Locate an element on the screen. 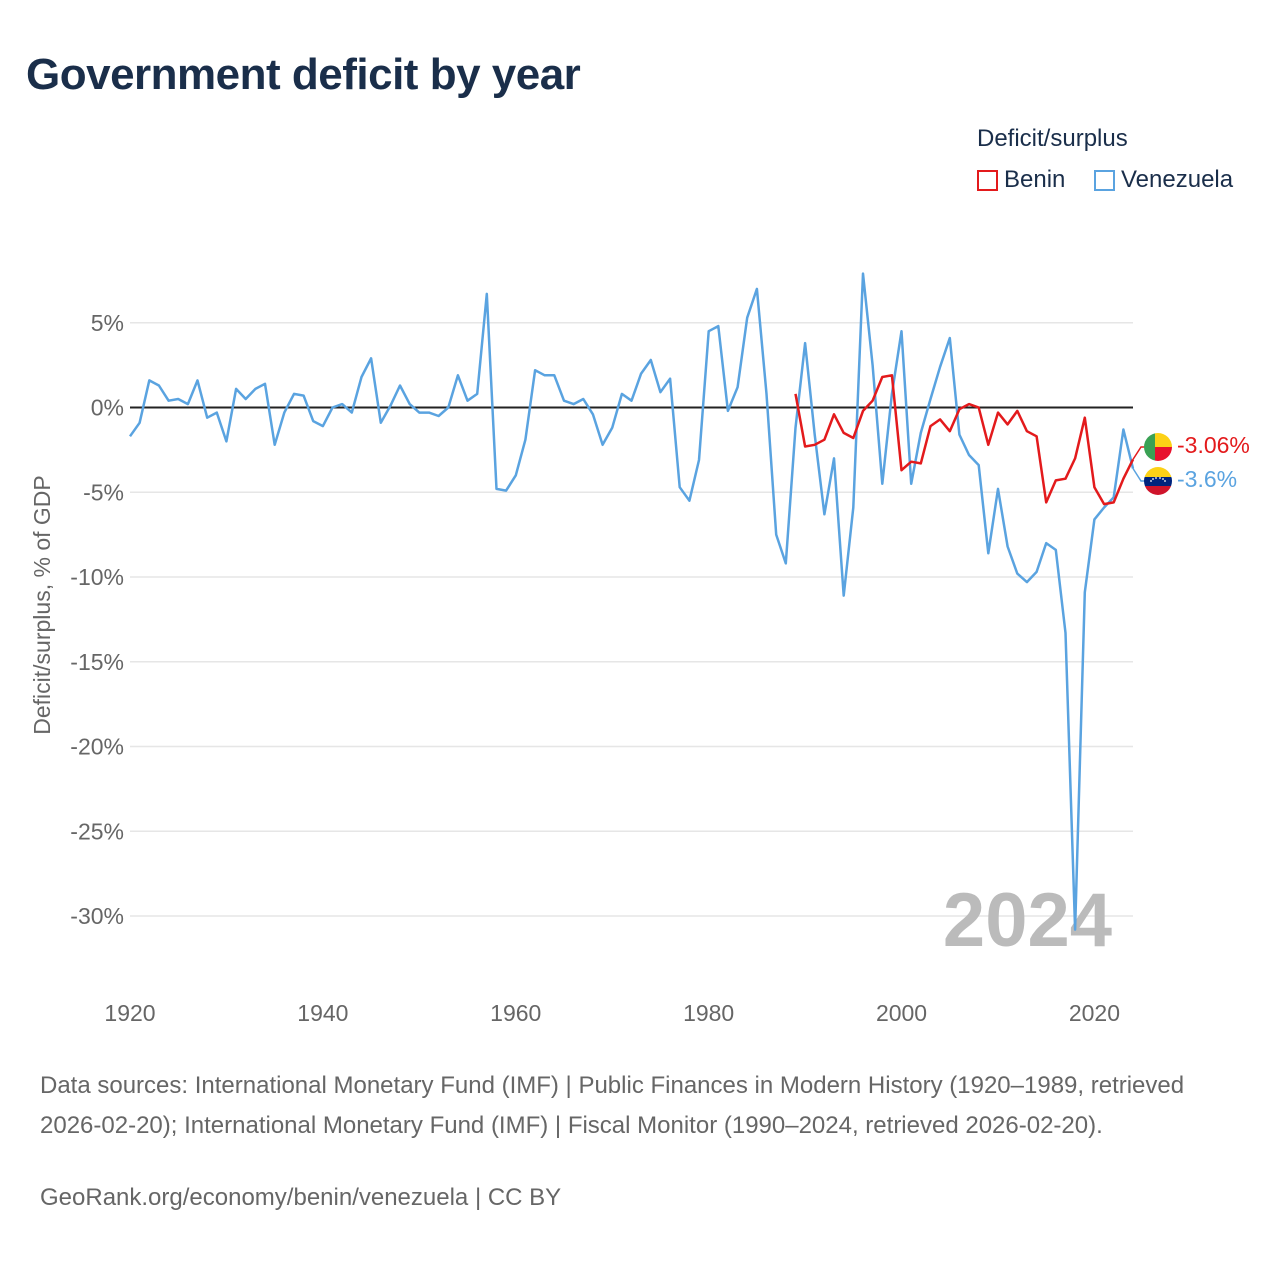 Image resolution: width=1280 pixels, height=1280 pixels. series-line-benin is located at coordinates (964, 440).